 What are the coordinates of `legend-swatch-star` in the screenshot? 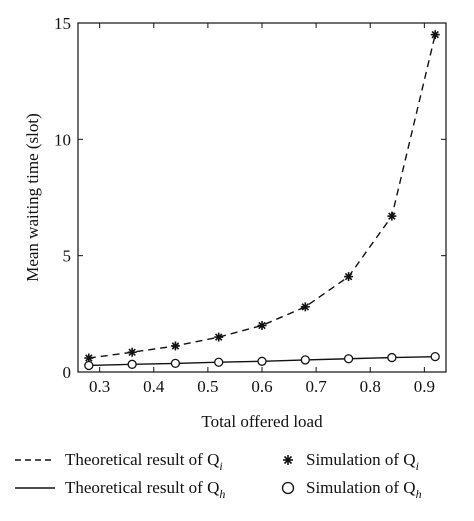 It's located at (288, 460).